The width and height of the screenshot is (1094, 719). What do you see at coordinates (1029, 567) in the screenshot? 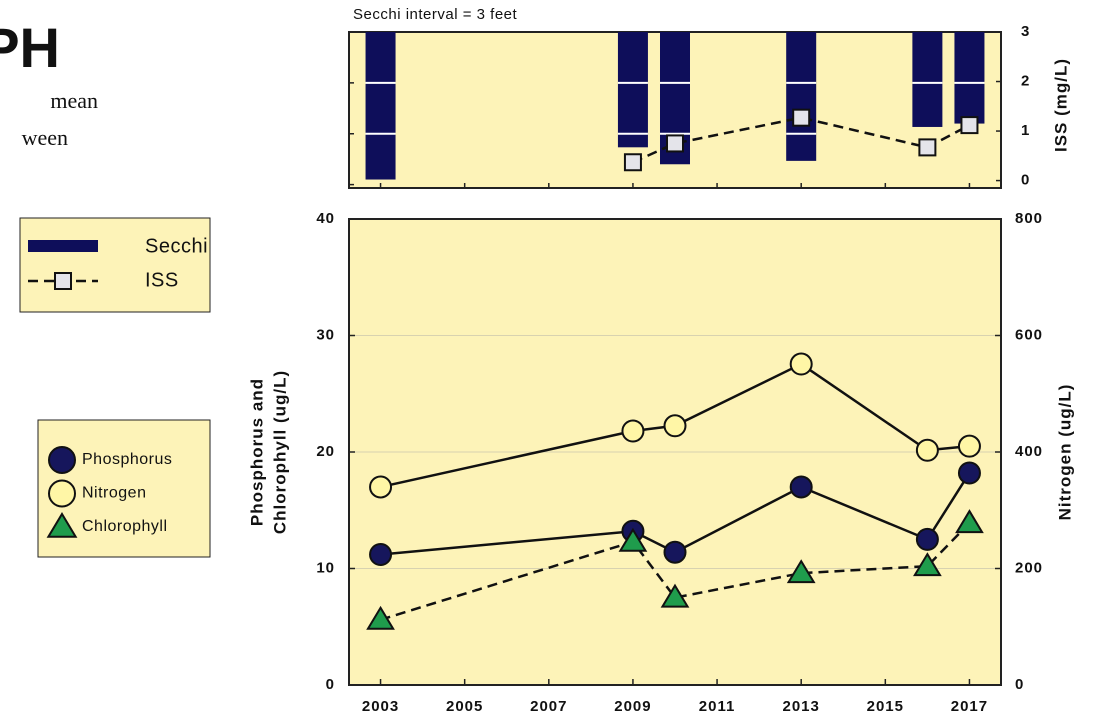
I see `y2-tick-label: 200` at bounding box center [1029, 567].